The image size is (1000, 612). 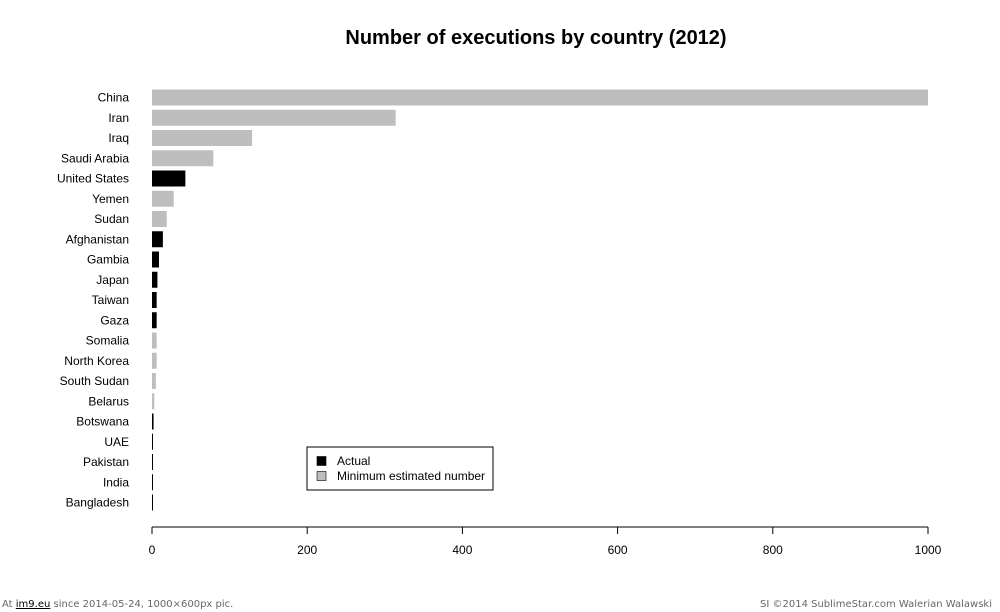 What do you see at coordinates (154, 360) in the screenshot?
I see `bar-north-korea` at bounding box center [154, 360].